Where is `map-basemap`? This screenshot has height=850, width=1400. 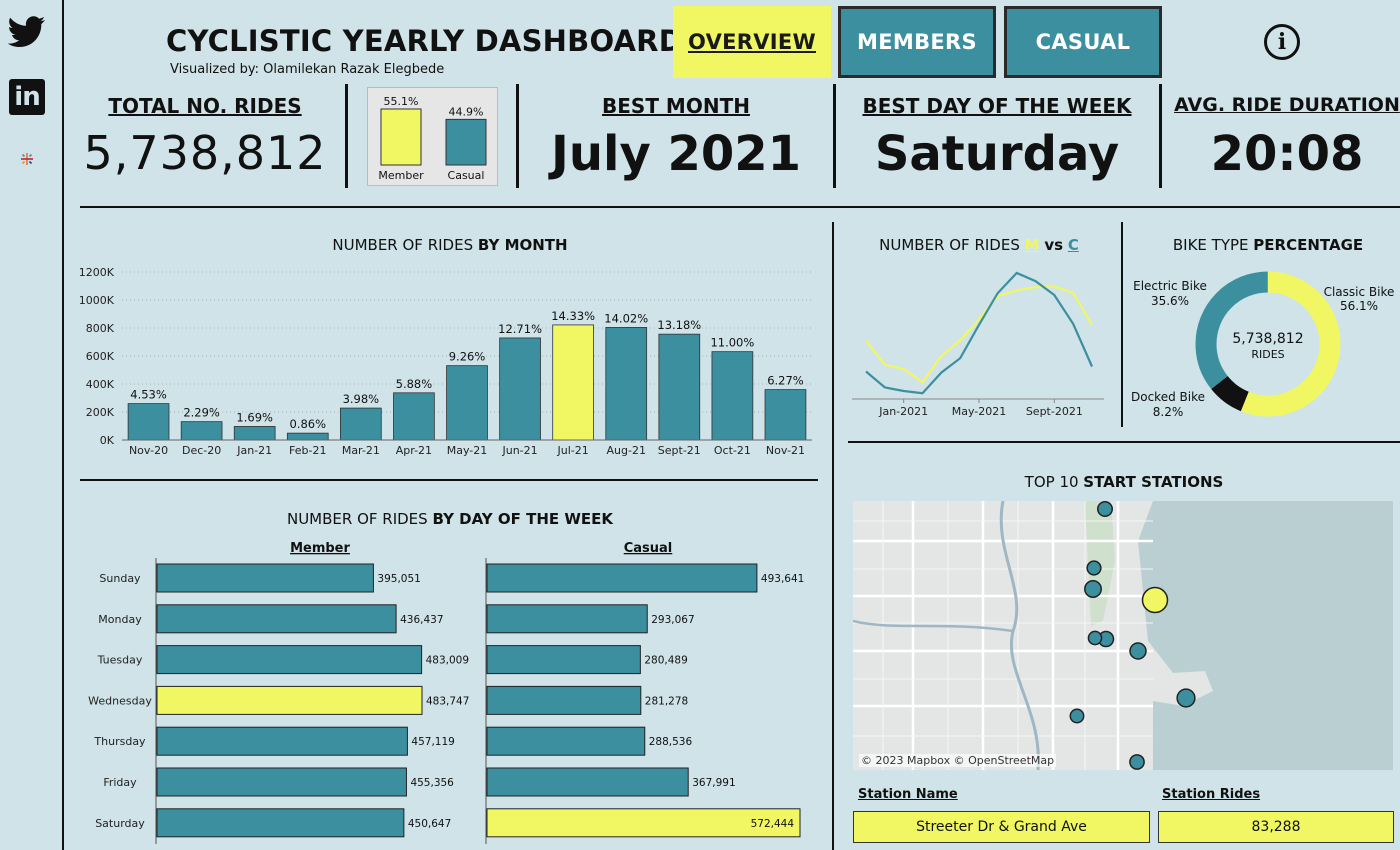 map-basemap is located at coordinates (1123, 635).